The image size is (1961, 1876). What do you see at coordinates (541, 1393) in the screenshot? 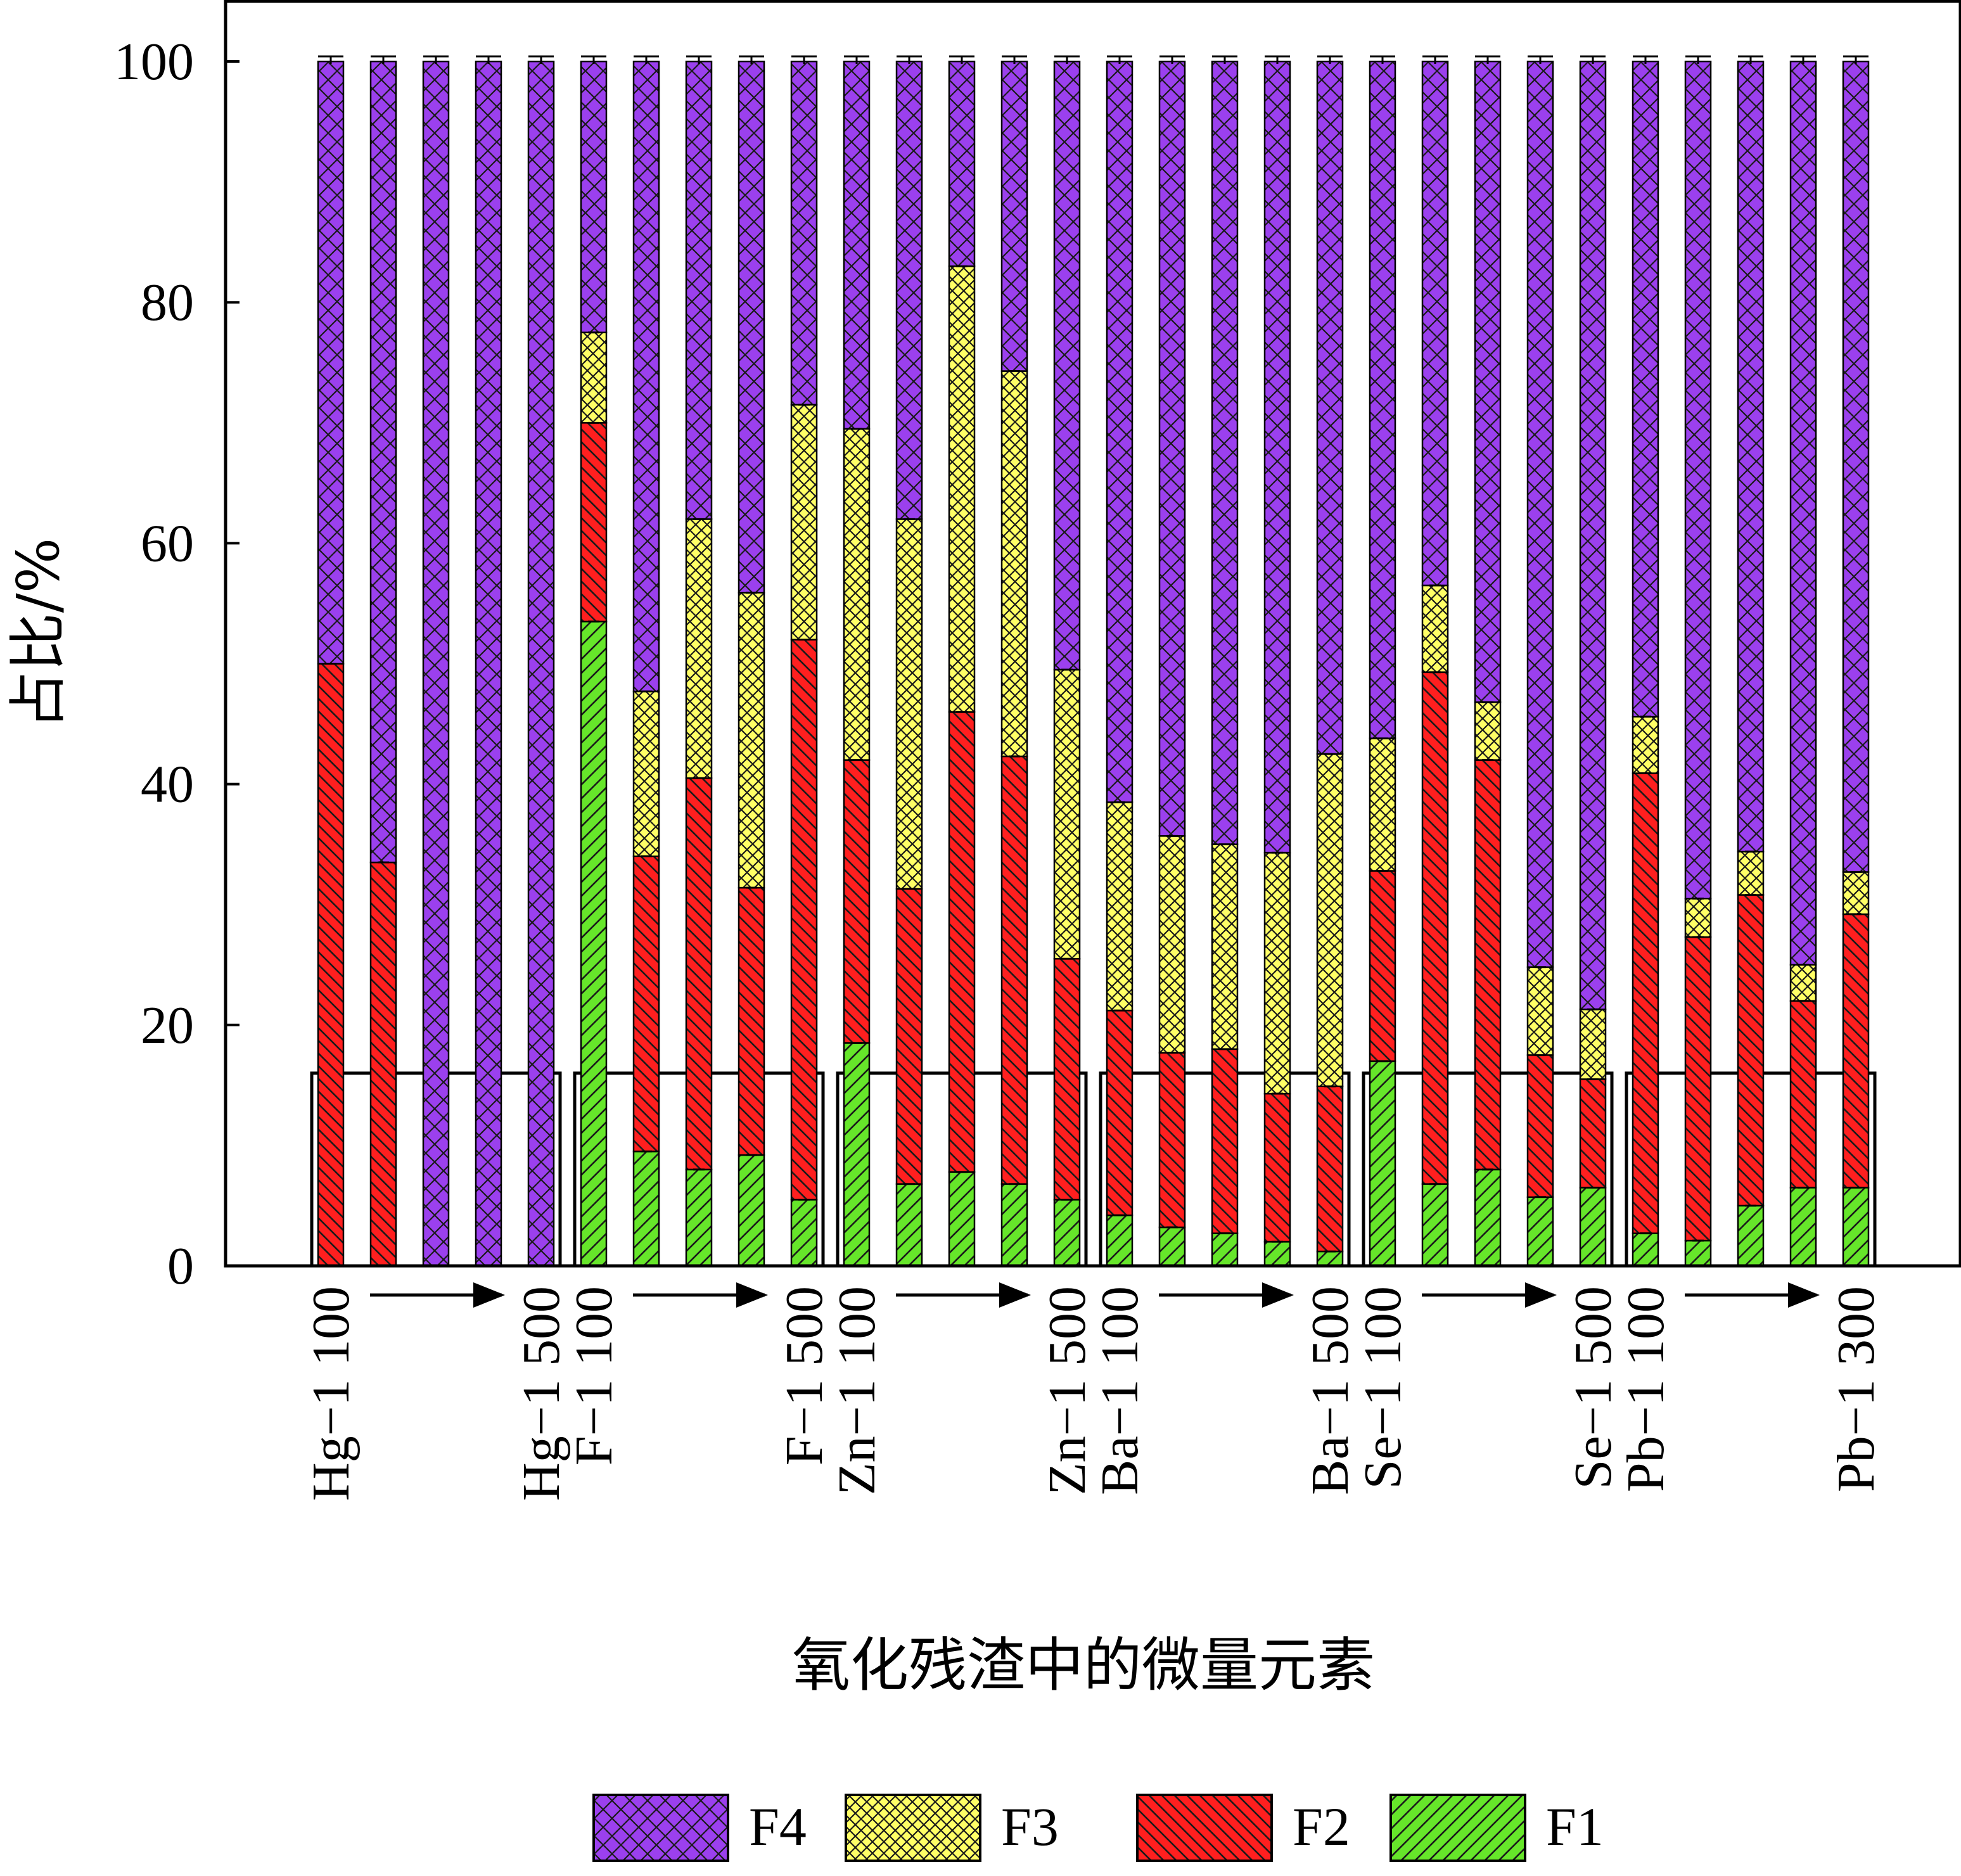
I see `group-end-label: Hg−1 500` at bounding box center [541, 1393].